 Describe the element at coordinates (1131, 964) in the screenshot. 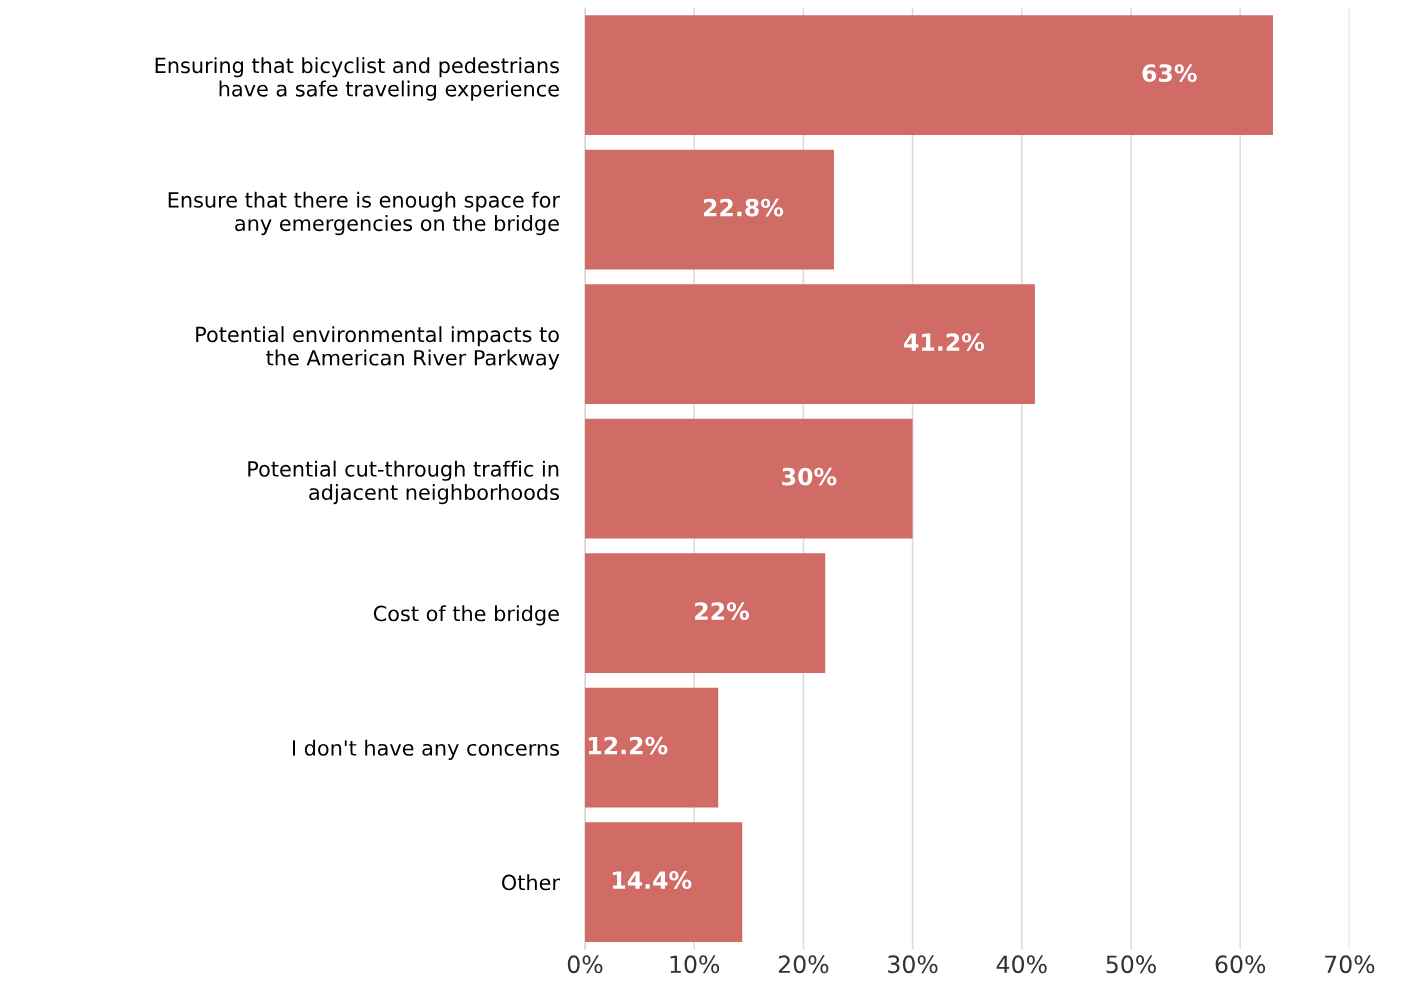

I see `x-tick-label: 50%` at that location.